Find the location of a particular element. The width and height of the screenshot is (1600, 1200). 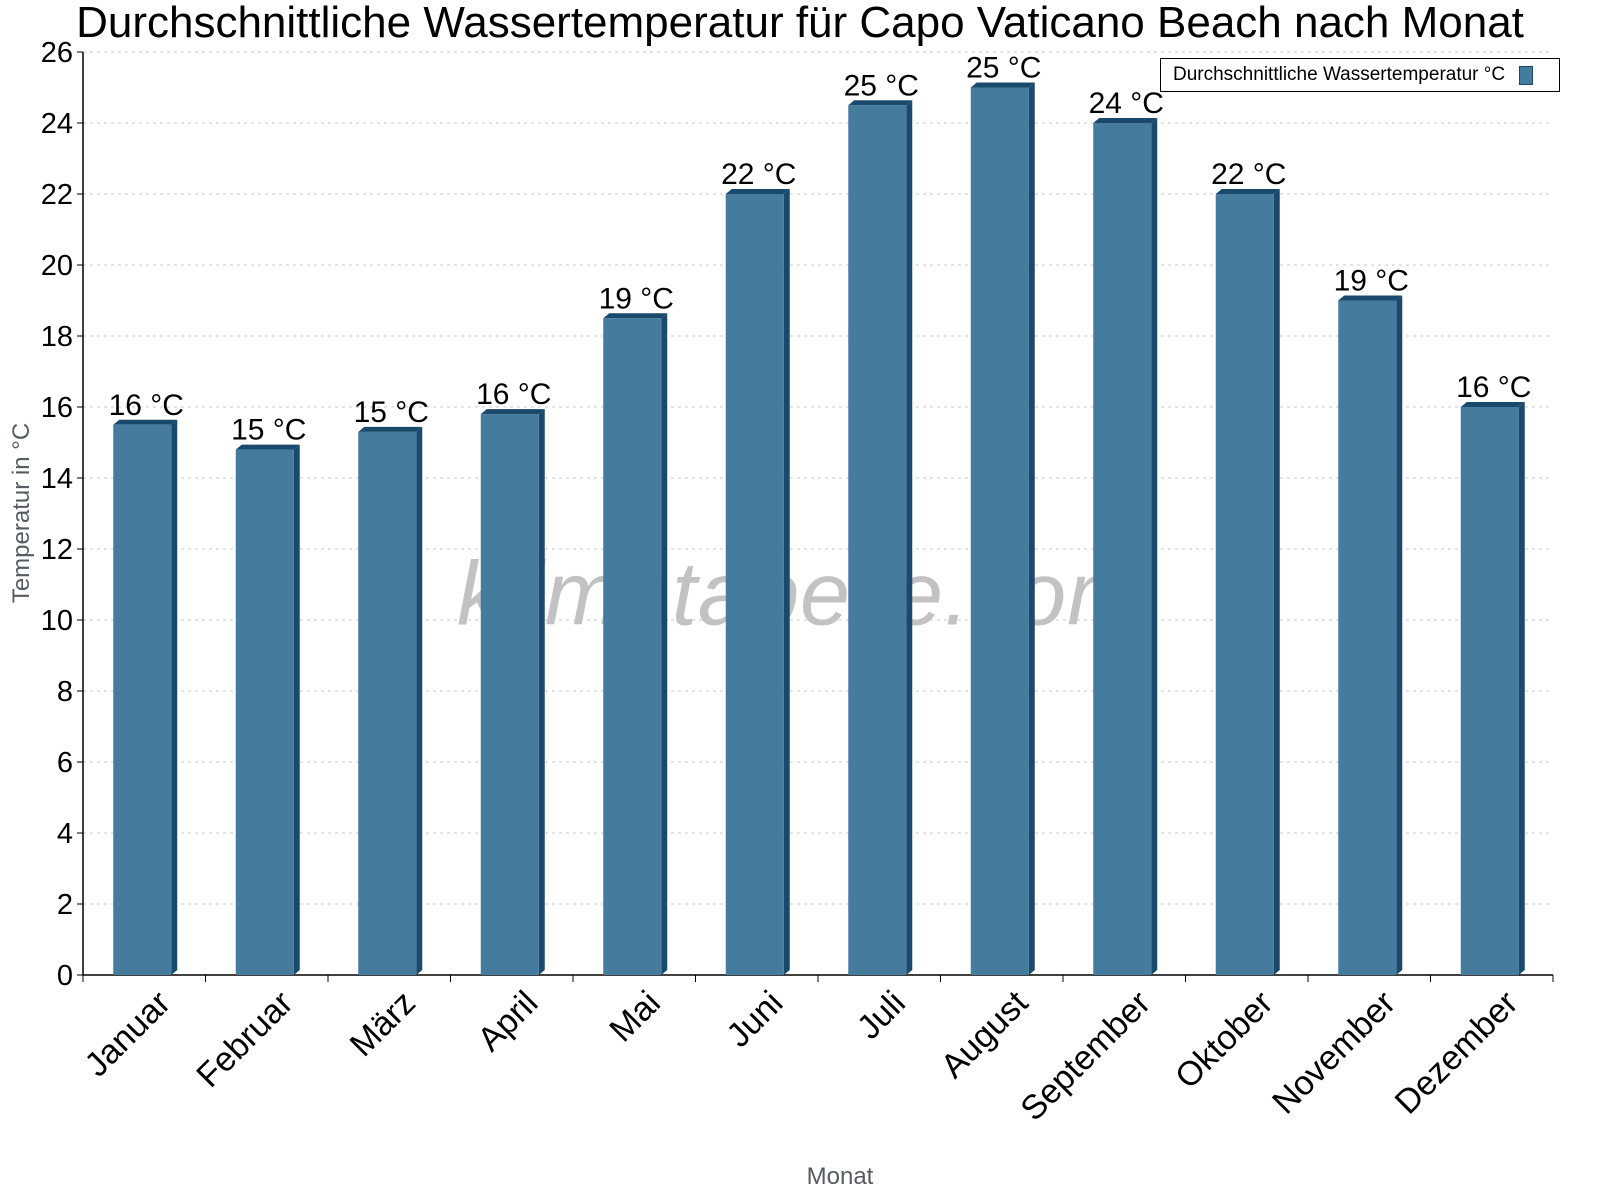

x-axis-label: Monat is located at coordinates (840, 1176).